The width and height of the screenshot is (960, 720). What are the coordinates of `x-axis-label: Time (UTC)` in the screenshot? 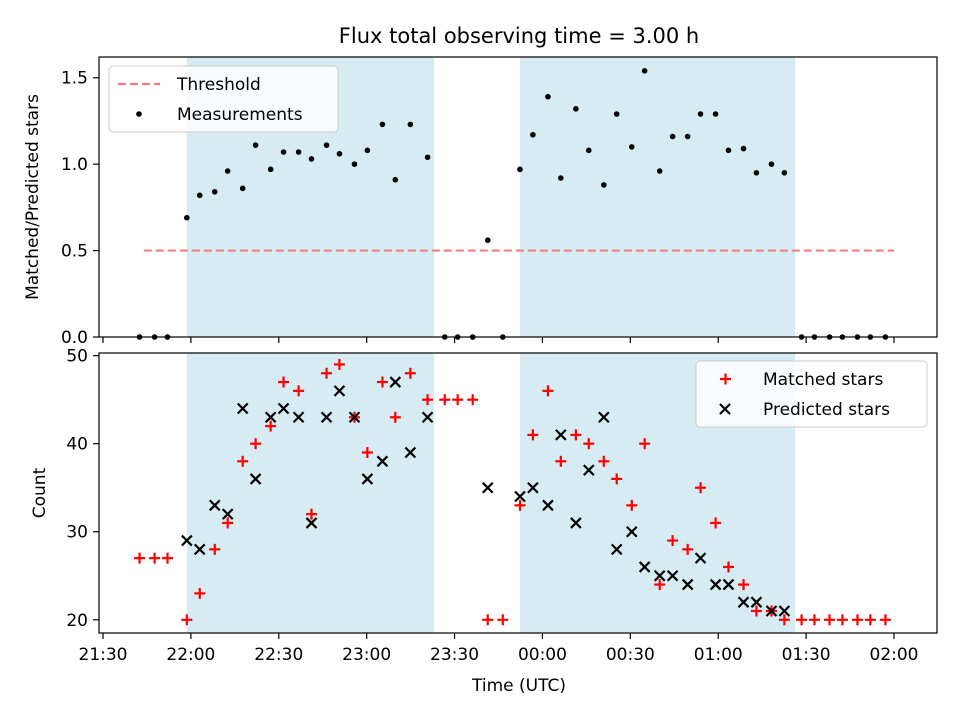 It's located at (518, 686).